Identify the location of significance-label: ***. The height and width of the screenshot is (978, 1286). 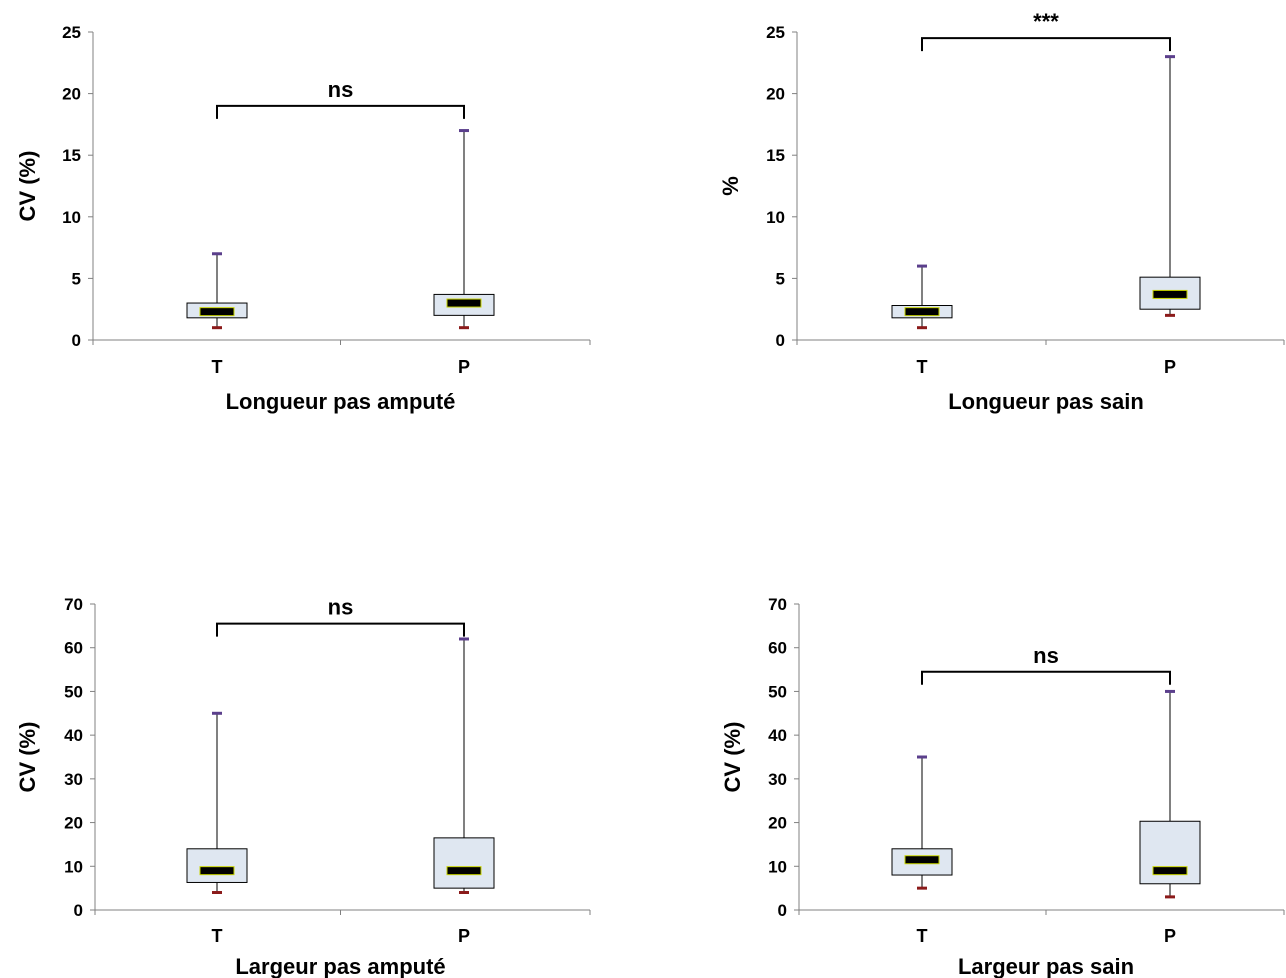
(1046, 21).